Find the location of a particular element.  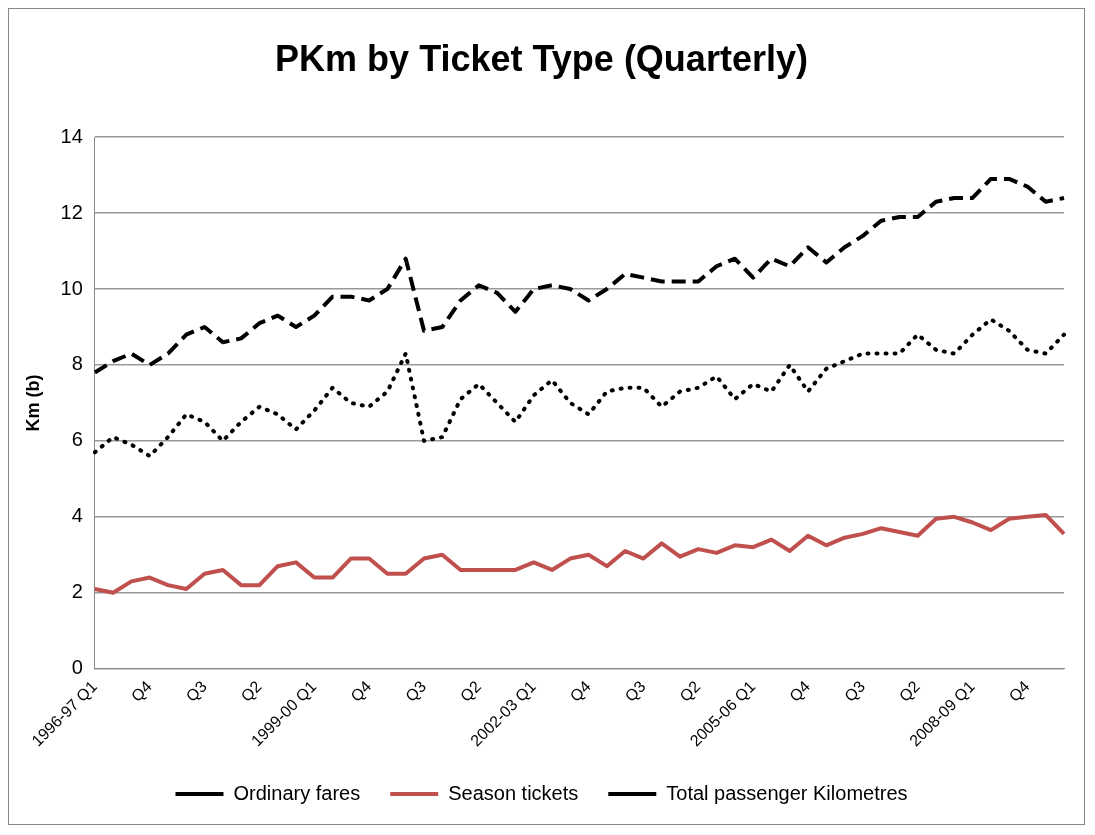

legend-label: Total passenger Kilometres is located at coordinates (787, 792).